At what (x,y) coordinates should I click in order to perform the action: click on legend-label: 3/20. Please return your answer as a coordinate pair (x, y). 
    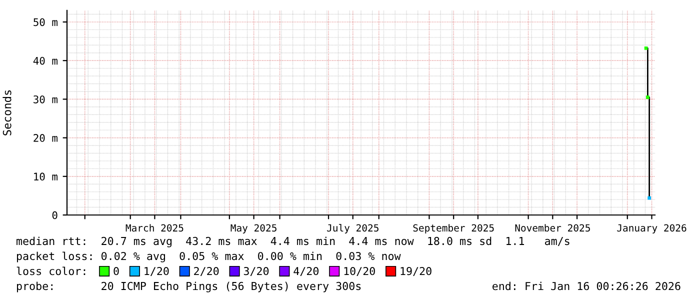
    Looking at the image, I should click on (256, 271).